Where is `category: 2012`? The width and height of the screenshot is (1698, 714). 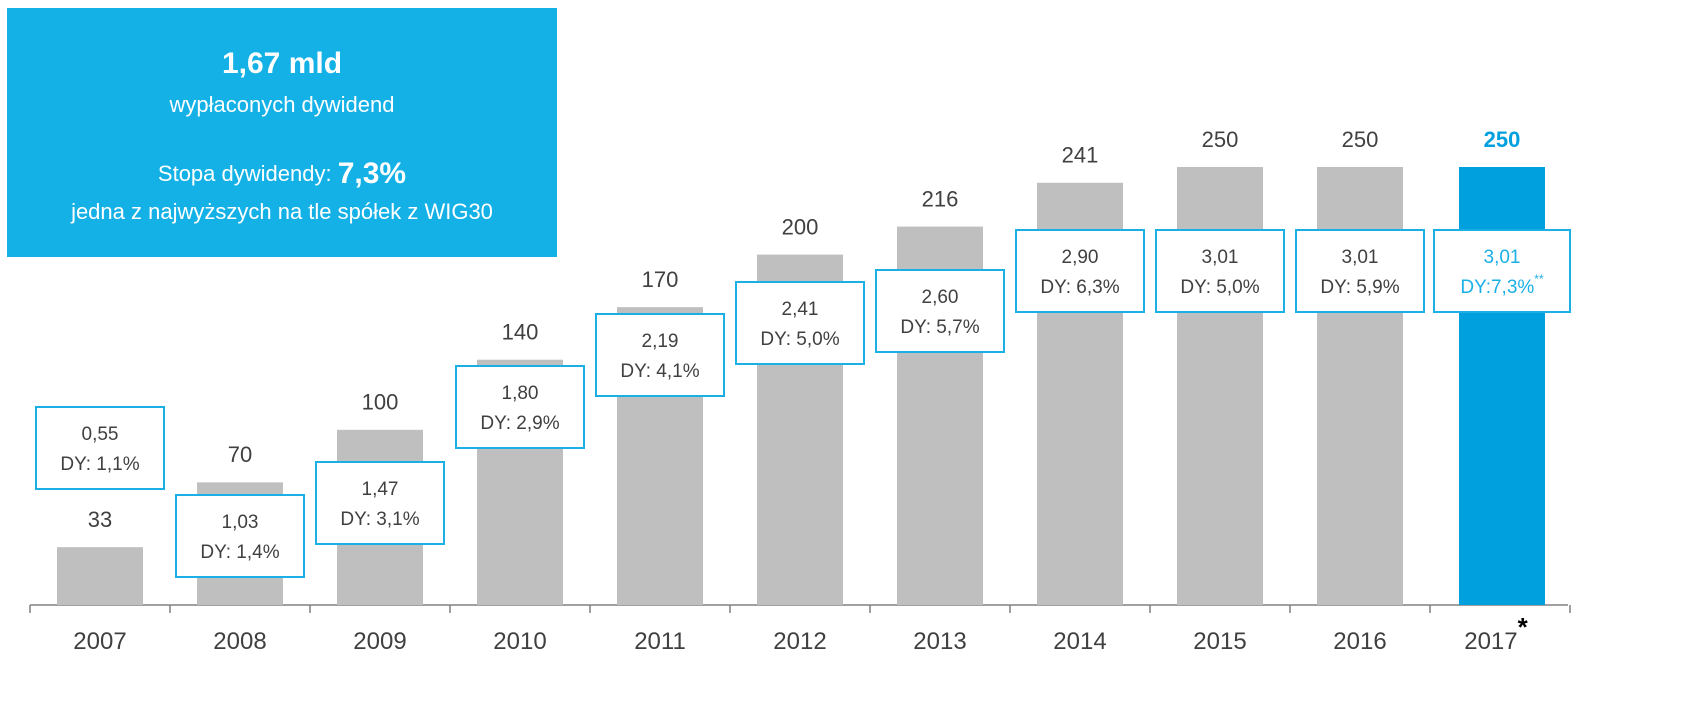 category: 2012 is located at coordinates (799, 641).